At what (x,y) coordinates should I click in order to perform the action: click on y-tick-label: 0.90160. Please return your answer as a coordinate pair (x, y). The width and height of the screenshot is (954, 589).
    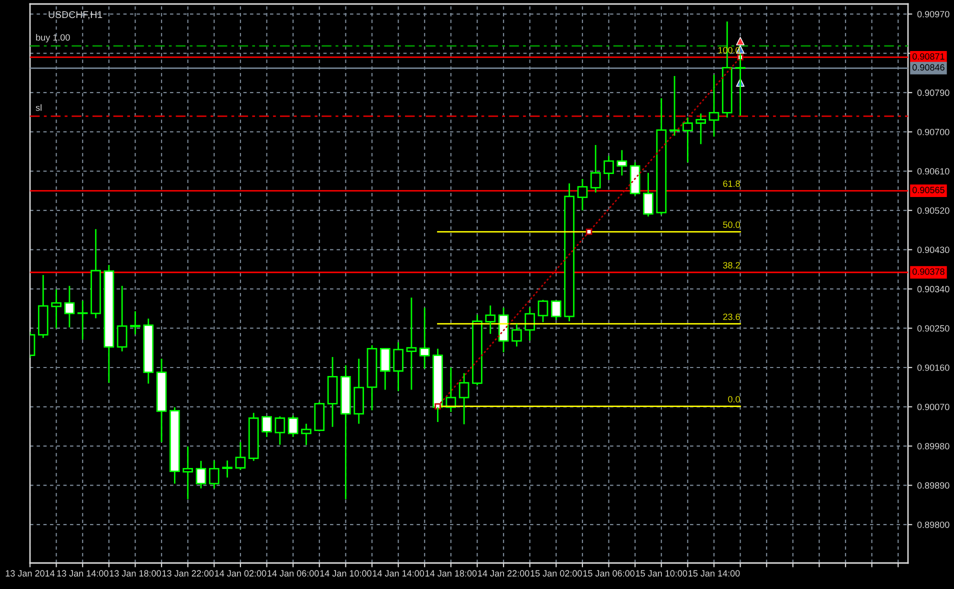
    Looking at the image, I should click on (933, 367).